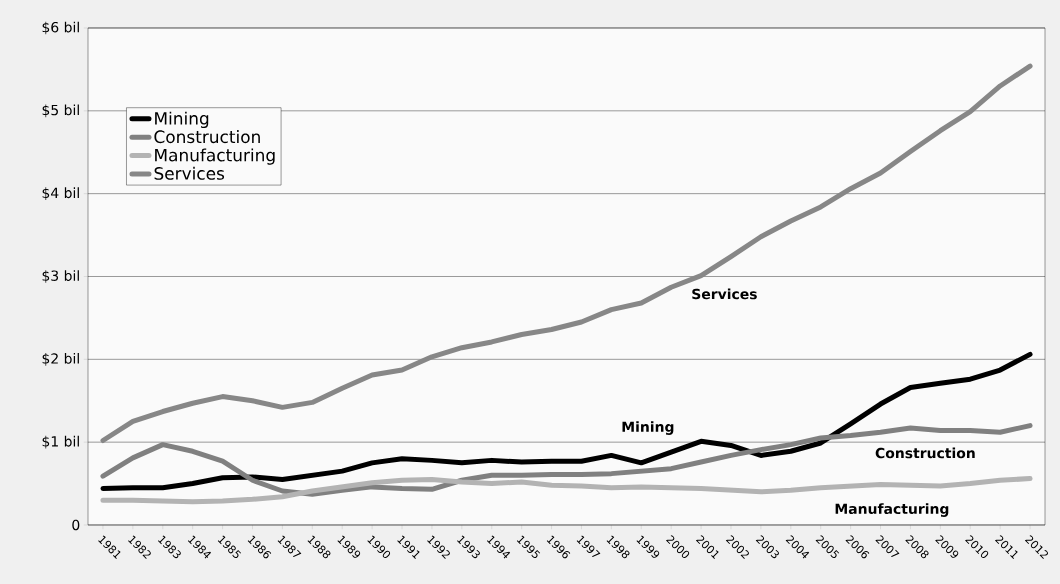 This screenshot has width=1060, height=584. What do you see at coordinates (207, 137) in the screenshot?
I see `legend-label: Construction` at bounding box center [207, 137].